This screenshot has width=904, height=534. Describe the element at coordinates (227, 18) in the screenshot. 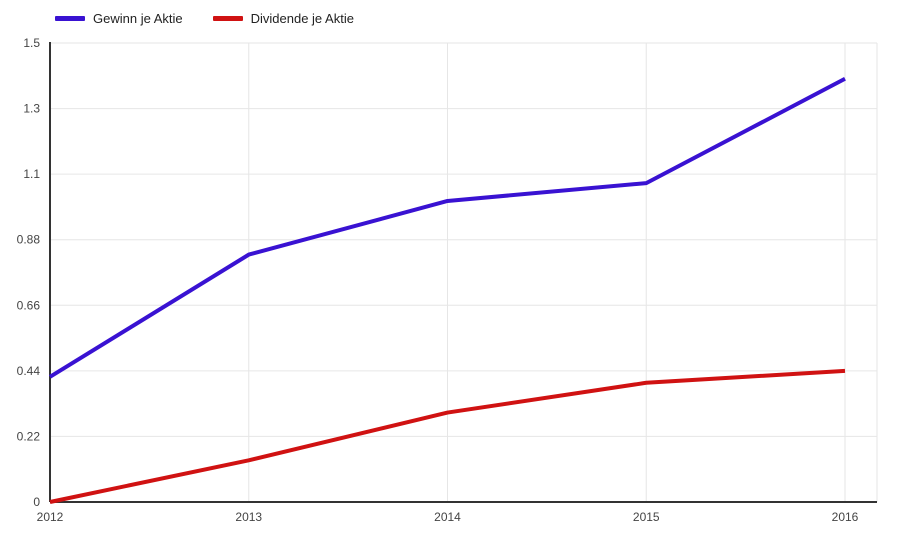

I see `legend-swatch-dividende-icon` at that location.